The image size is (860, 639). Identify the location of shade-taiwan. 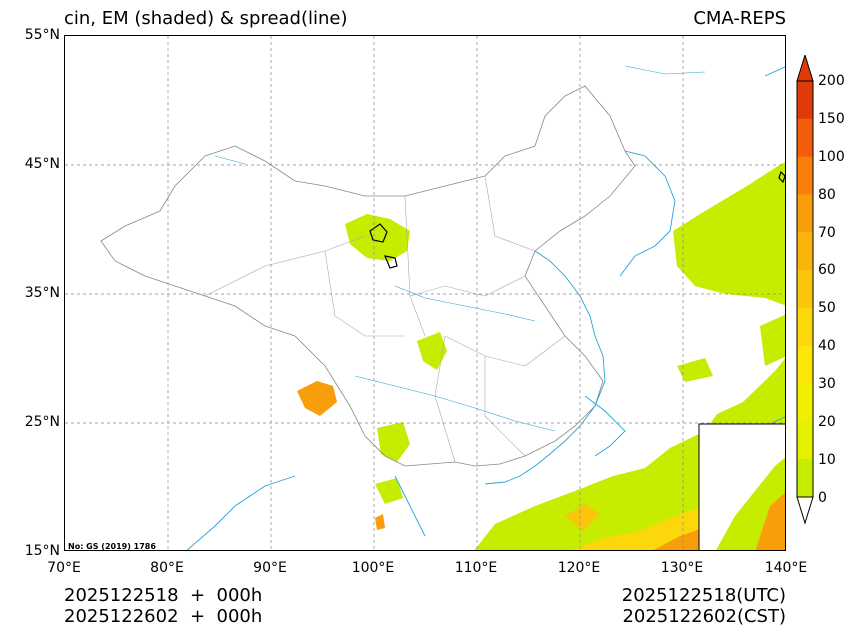
(582, 517).